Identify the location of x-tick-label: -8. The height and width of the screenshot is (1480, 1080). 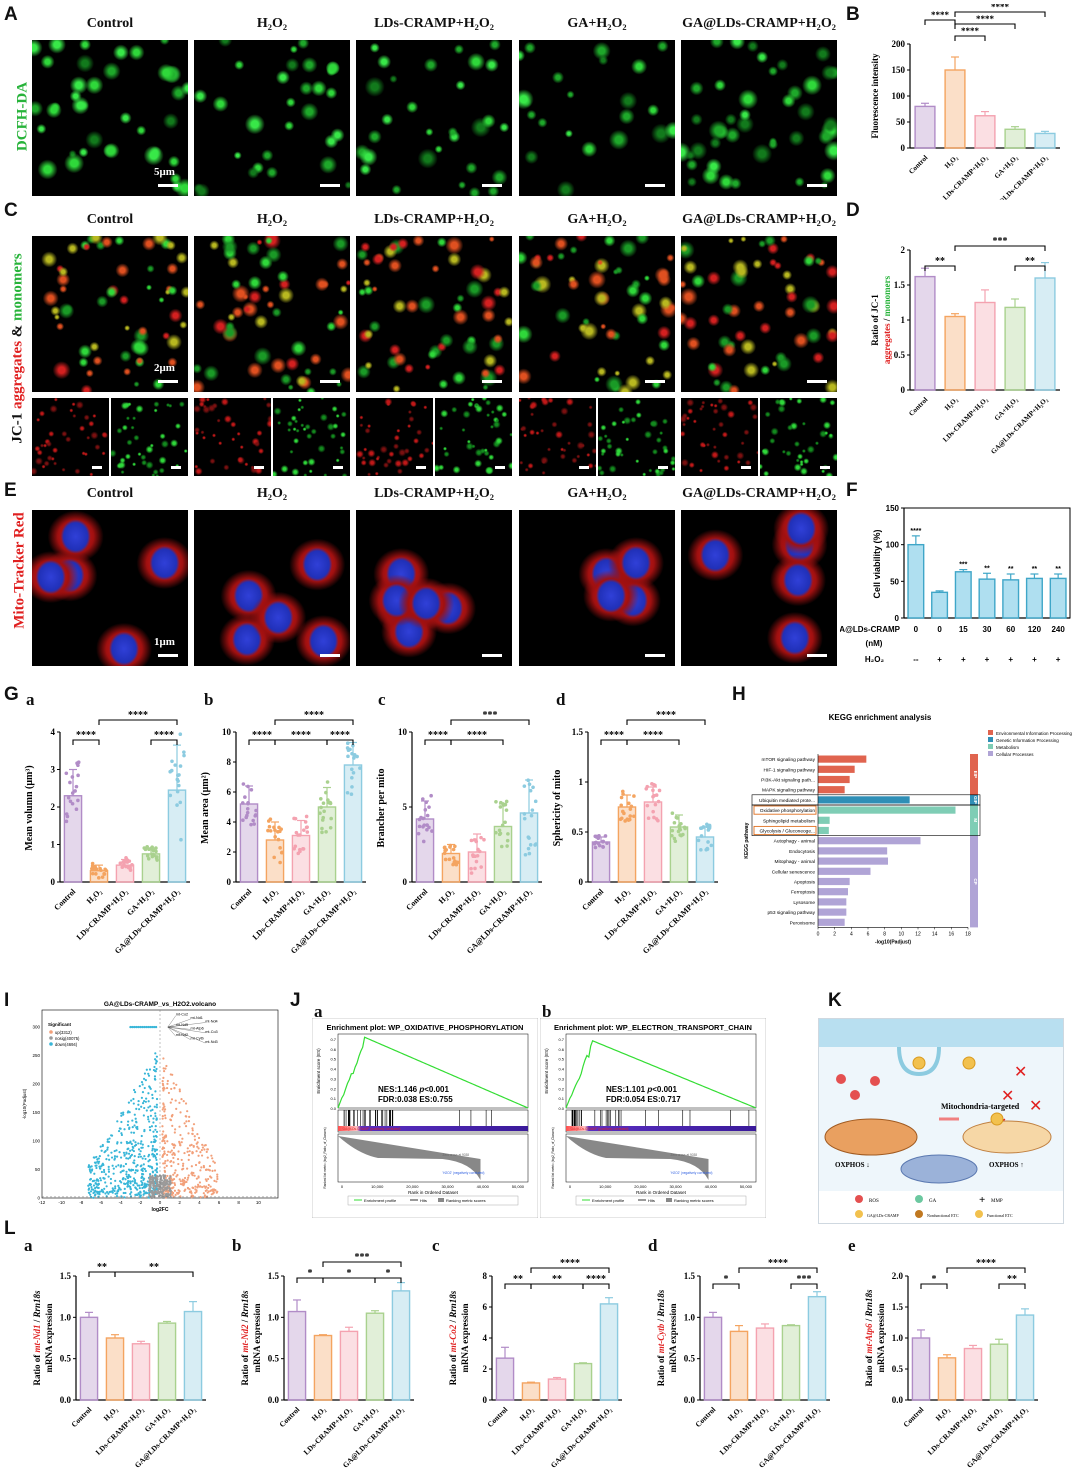
(81, 1202).